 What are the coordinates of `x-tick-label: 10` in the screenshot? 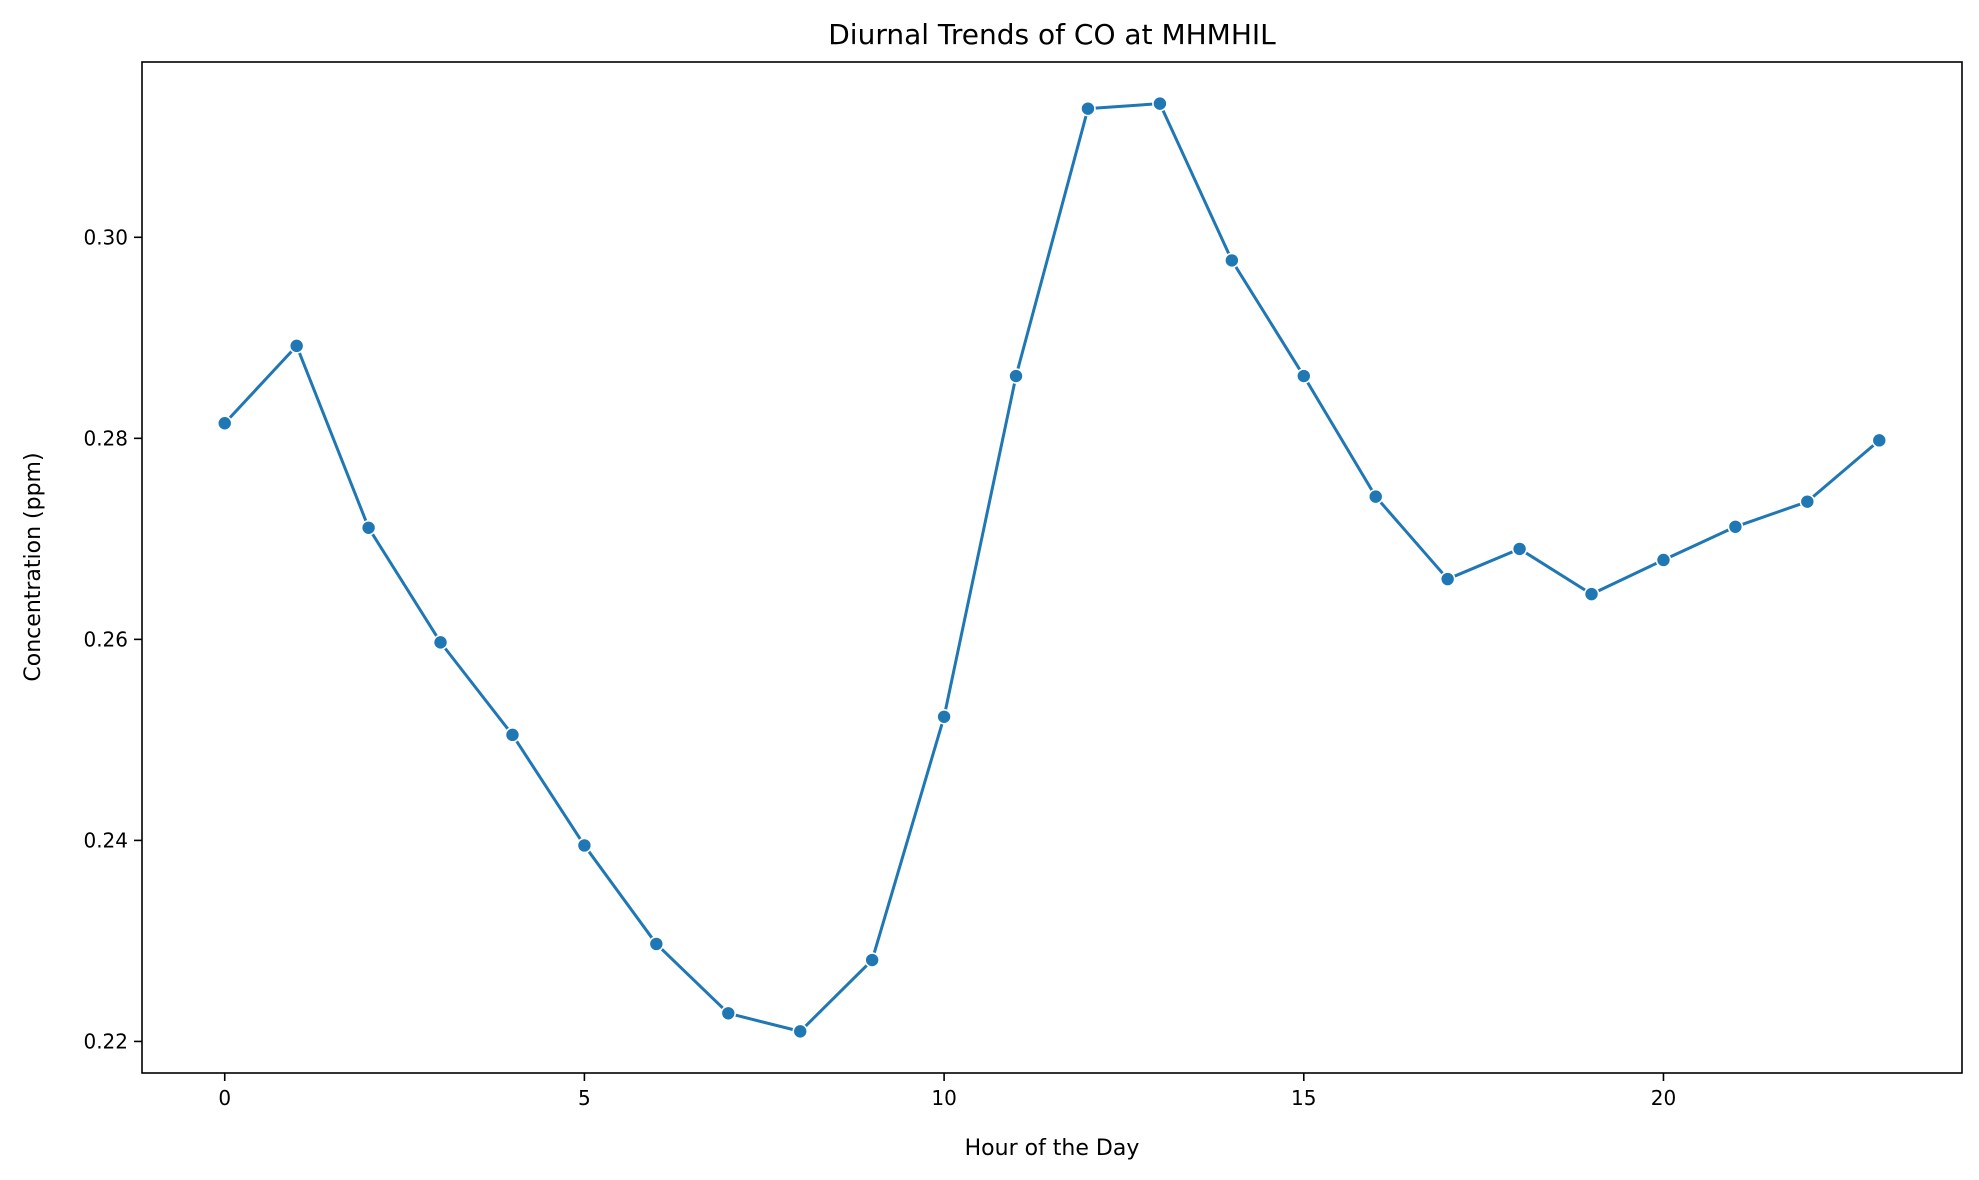 It's located at (943, 1098).